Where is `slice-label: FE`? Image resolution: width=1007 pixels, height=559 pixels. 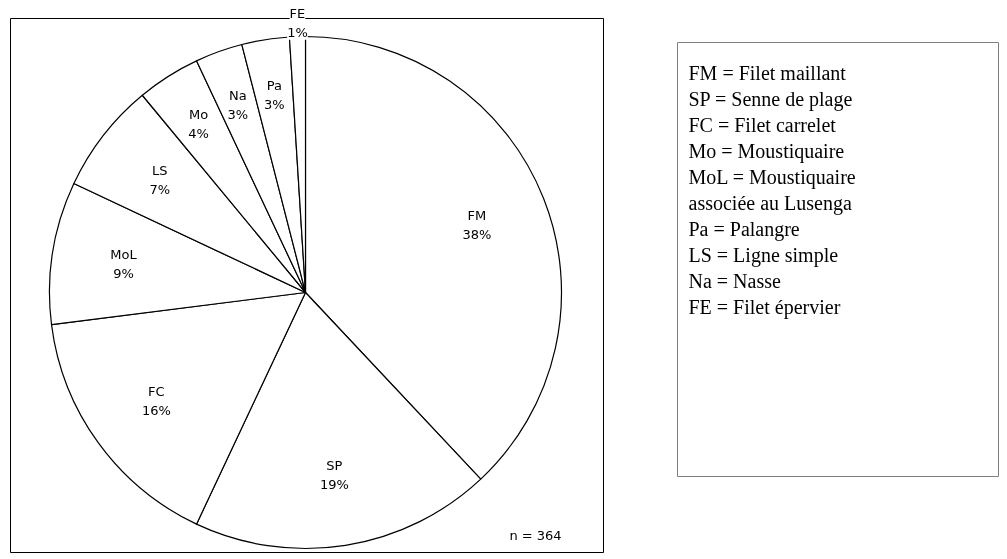
slice-label: FE is located at coordinates (297, 13).